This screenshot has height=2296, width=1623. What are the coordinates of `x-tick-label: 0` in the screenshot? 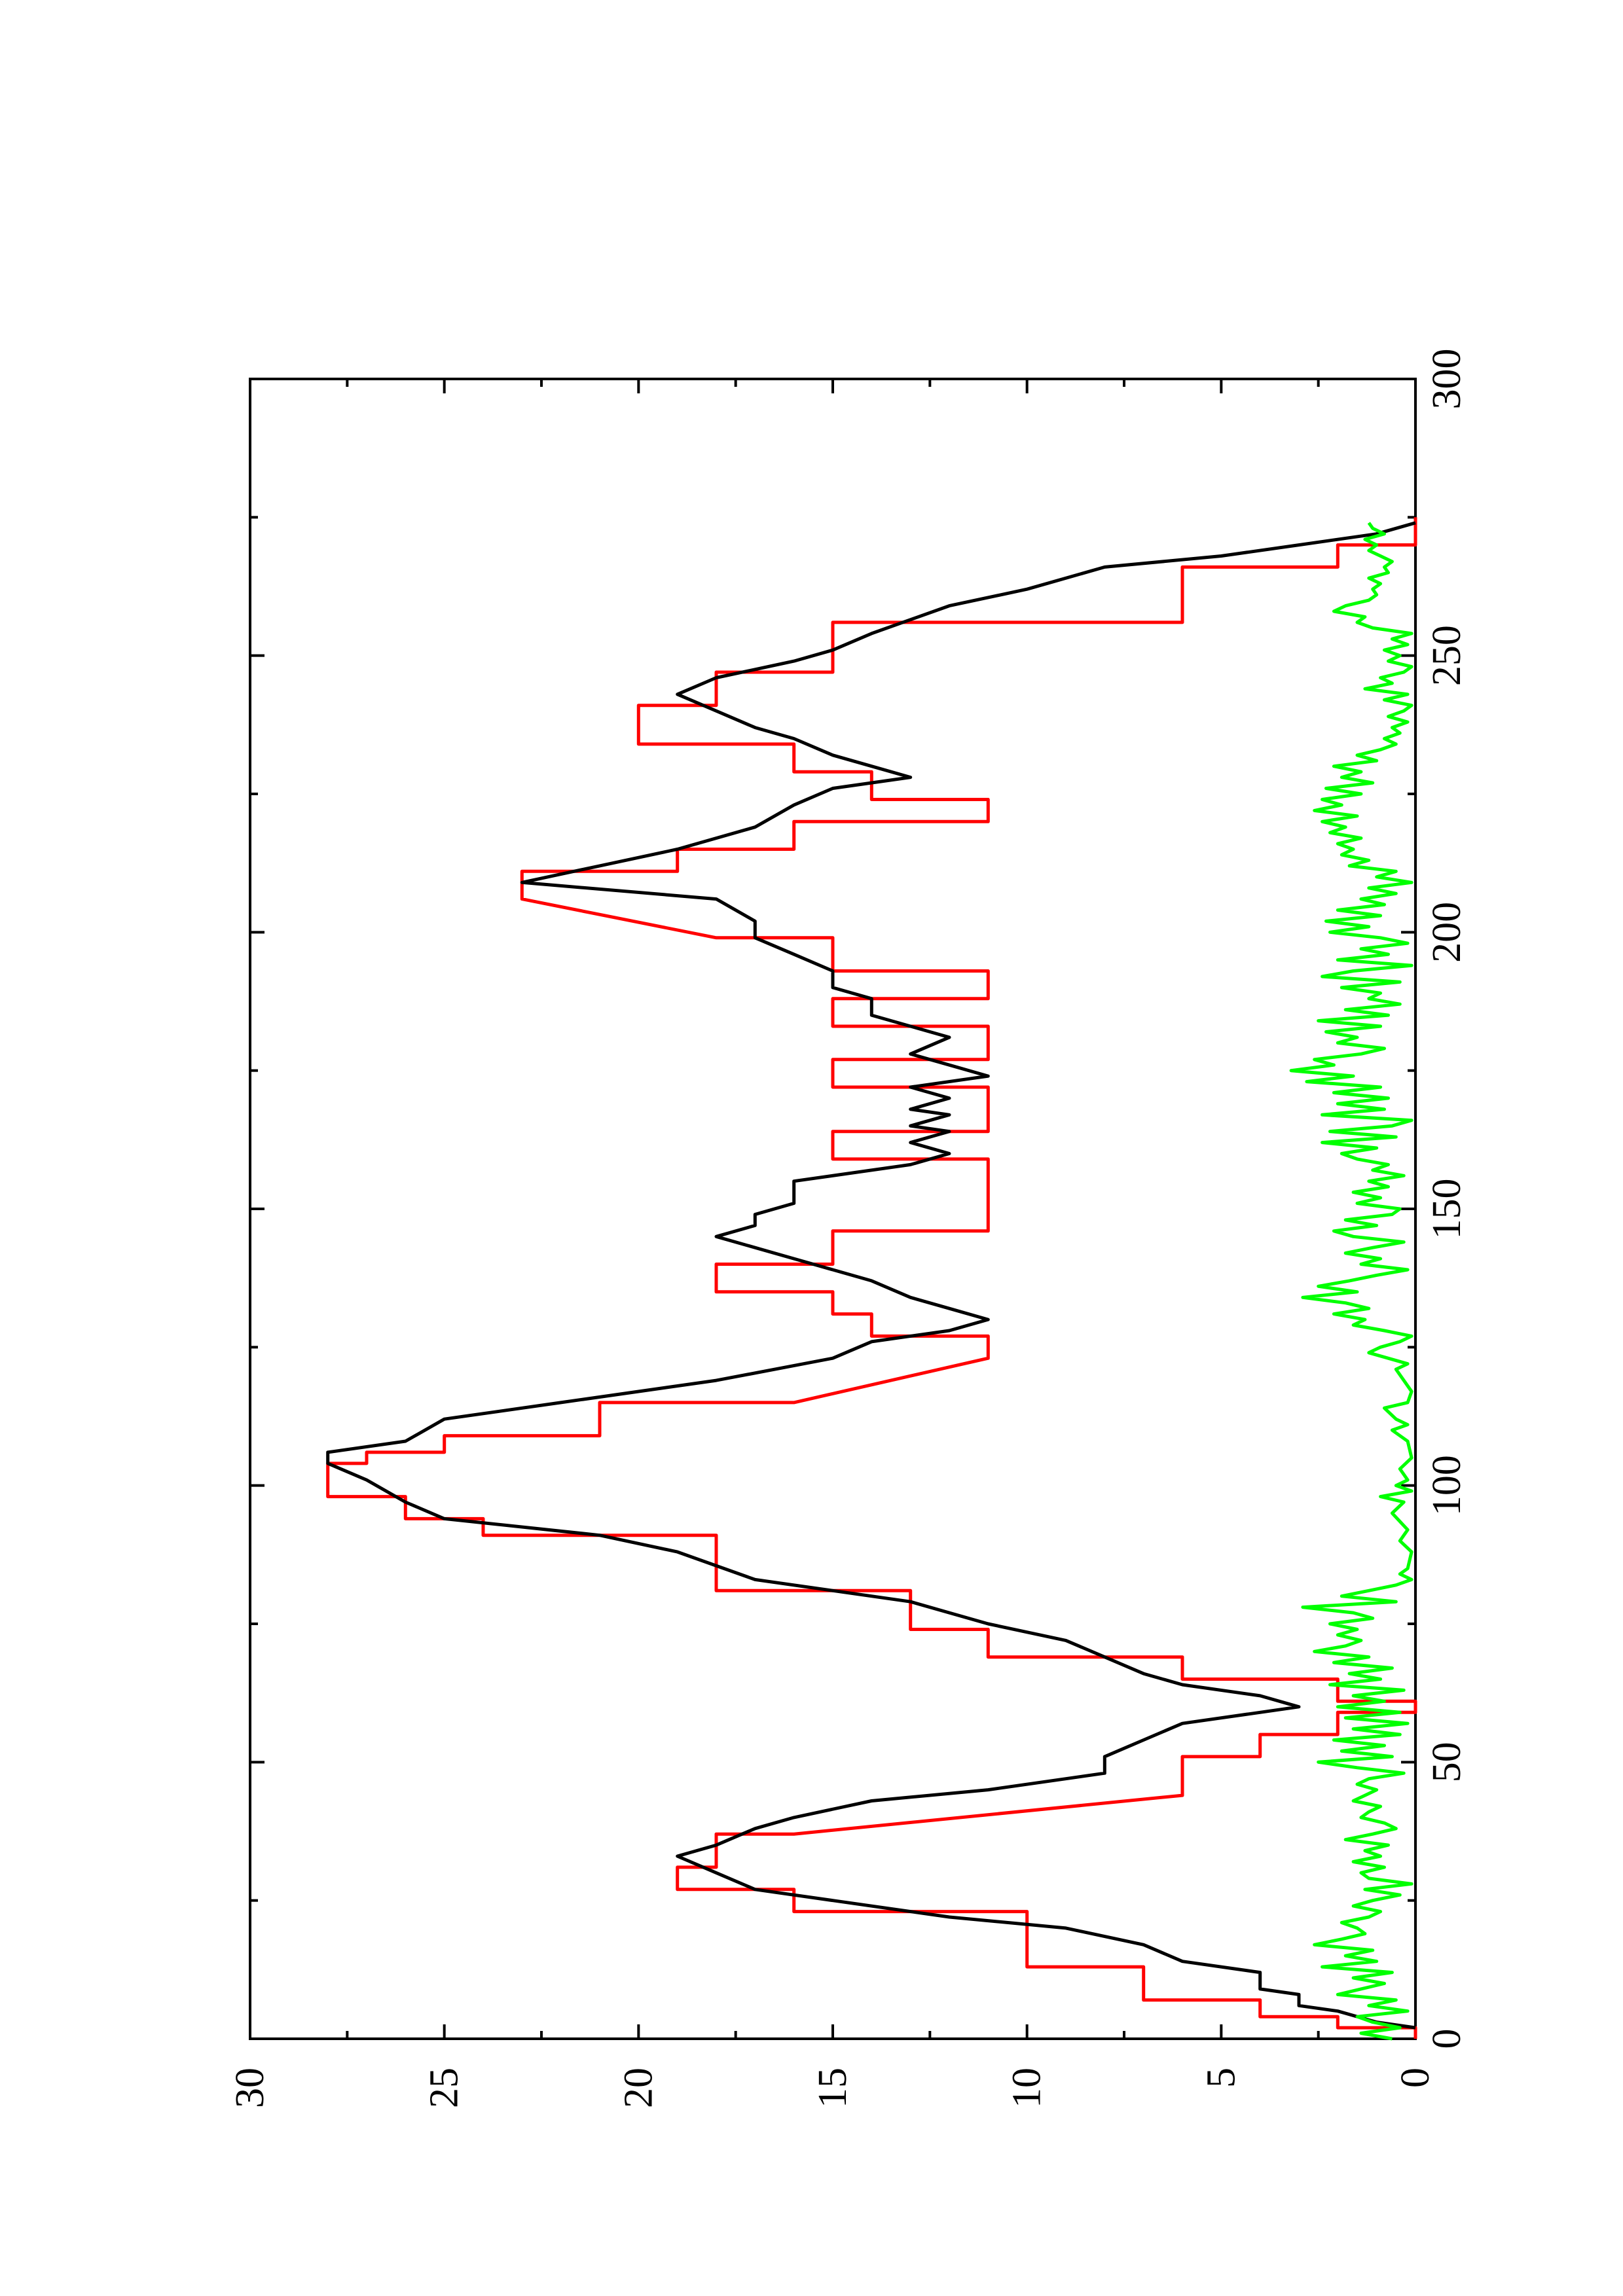 It's located at (1447, 2039).